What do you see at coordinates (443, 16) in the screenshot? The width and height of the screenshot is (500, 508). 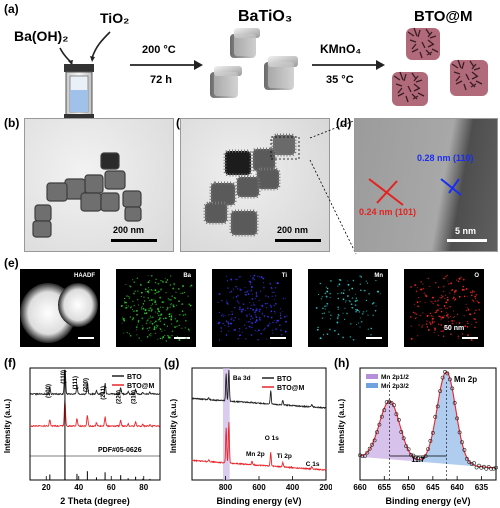 I see `product-btoam: BTO@M` at bounding box center [443, 16].